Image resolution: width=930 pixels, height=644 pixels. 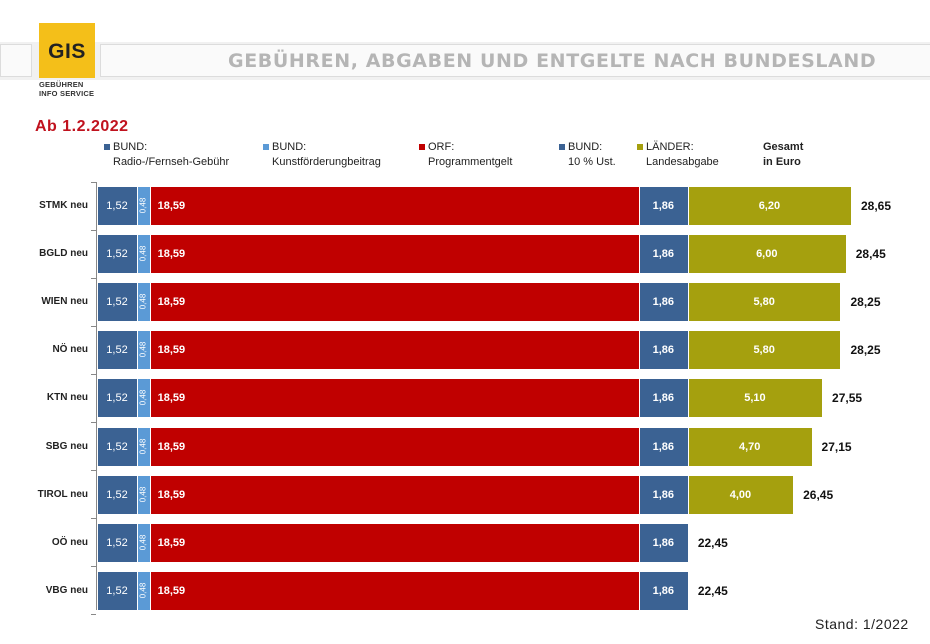 I want to click on category-label: NÖ neu, so click(x=70, y=349).